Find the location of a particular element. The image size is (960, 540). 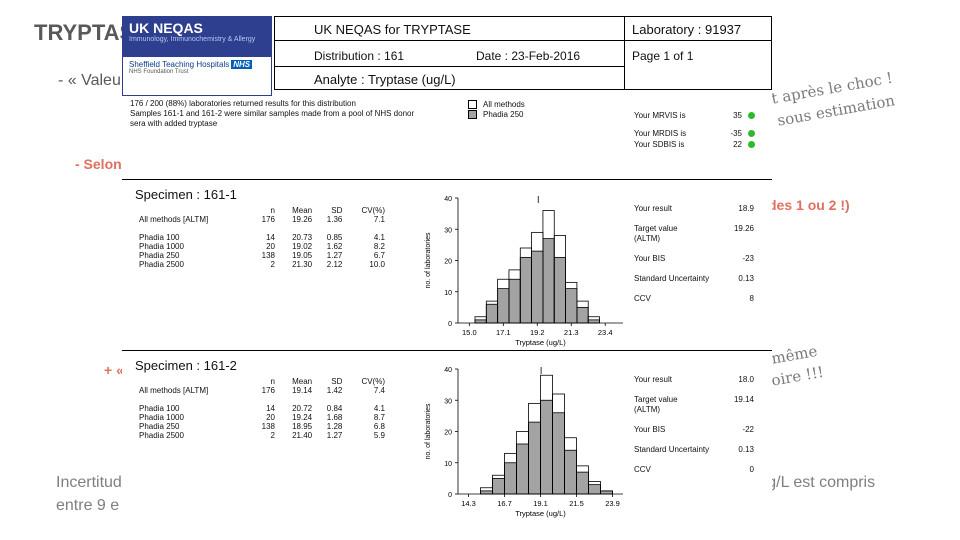

result-value: 19.14 is located at coordinates (743, 399).